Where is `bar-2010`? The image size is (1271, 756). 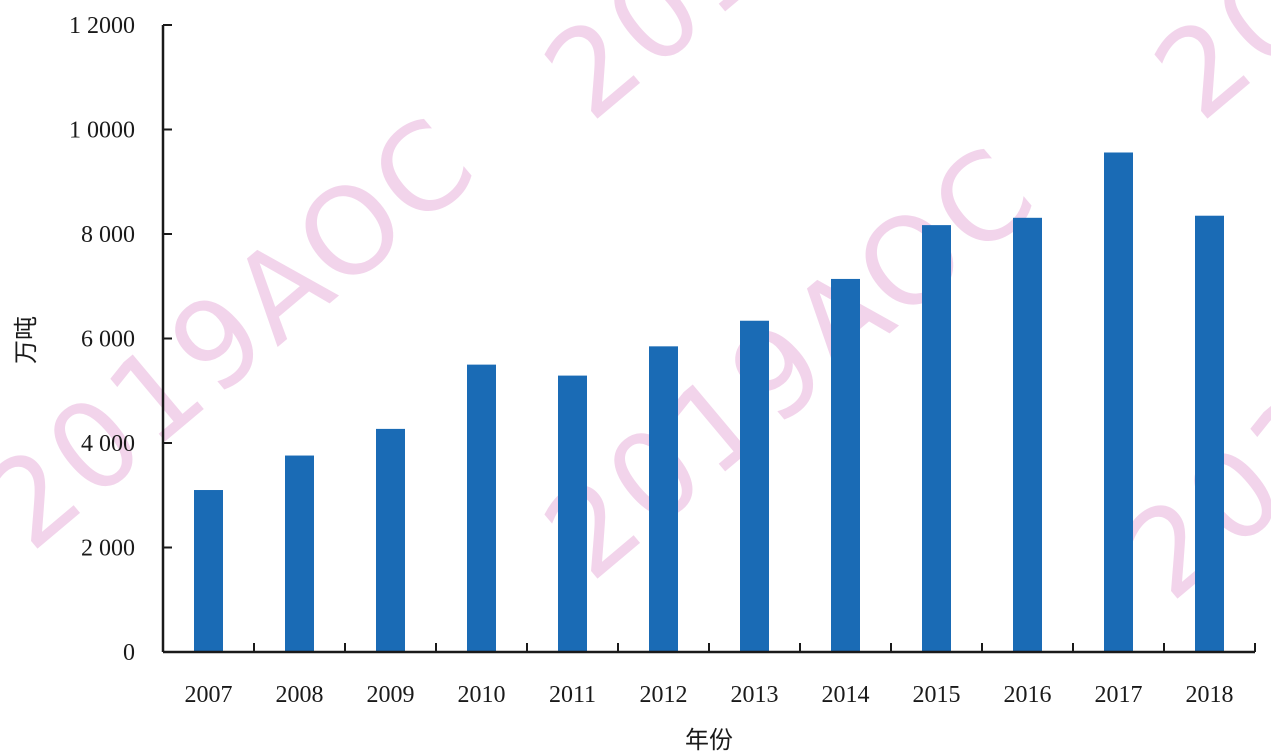 bar-2010 is located at coordinates (481, 508).